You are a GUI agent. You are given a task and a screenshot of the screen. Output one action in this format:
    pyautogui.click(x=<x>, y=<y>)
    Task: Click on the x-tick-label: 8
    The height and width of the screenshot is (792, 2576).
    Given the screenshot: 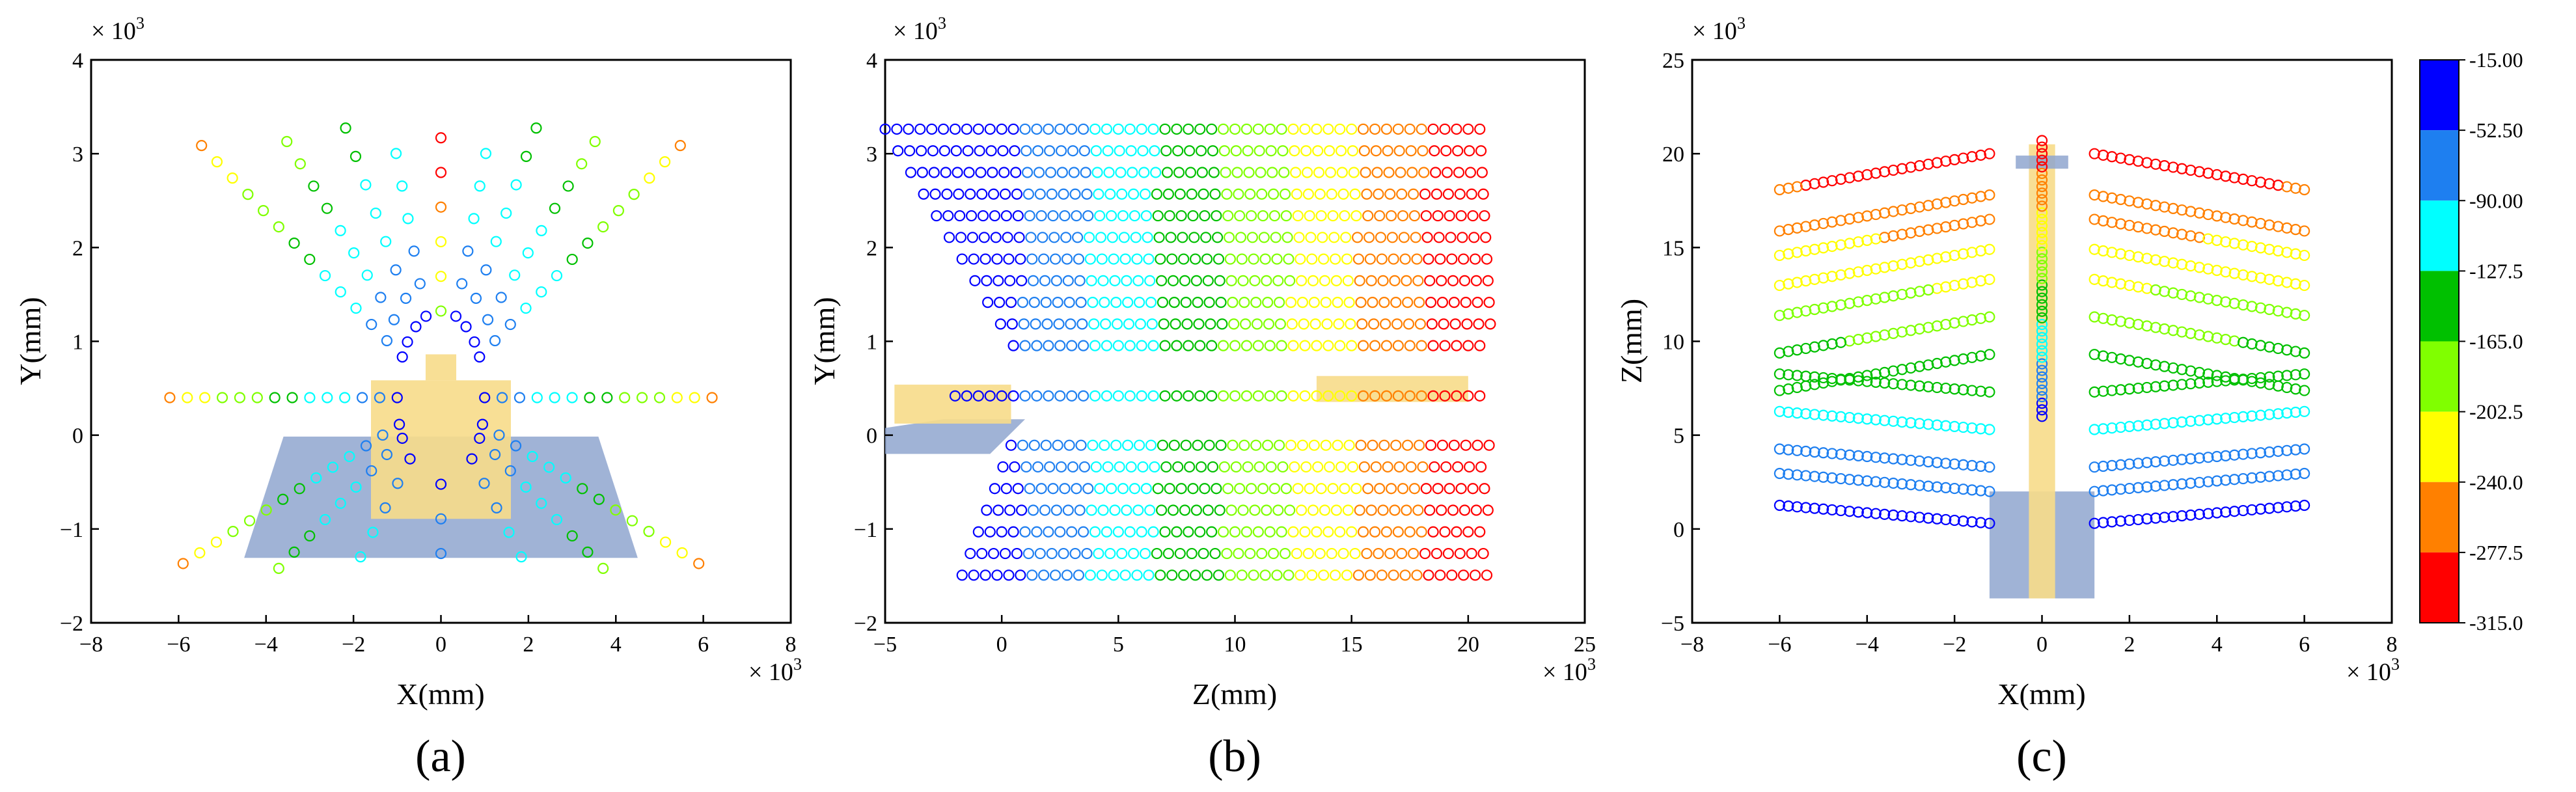 What is the action you would take?
    pyautogui.click(x=792, y=645)
    